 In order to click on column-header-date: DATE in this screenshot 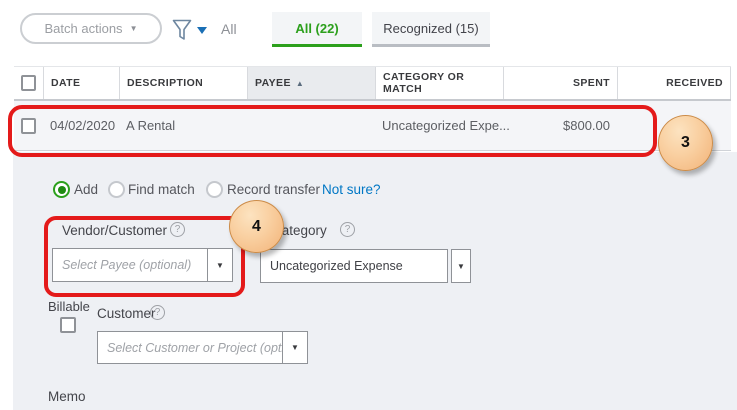, I will do `click(81, 83)`.